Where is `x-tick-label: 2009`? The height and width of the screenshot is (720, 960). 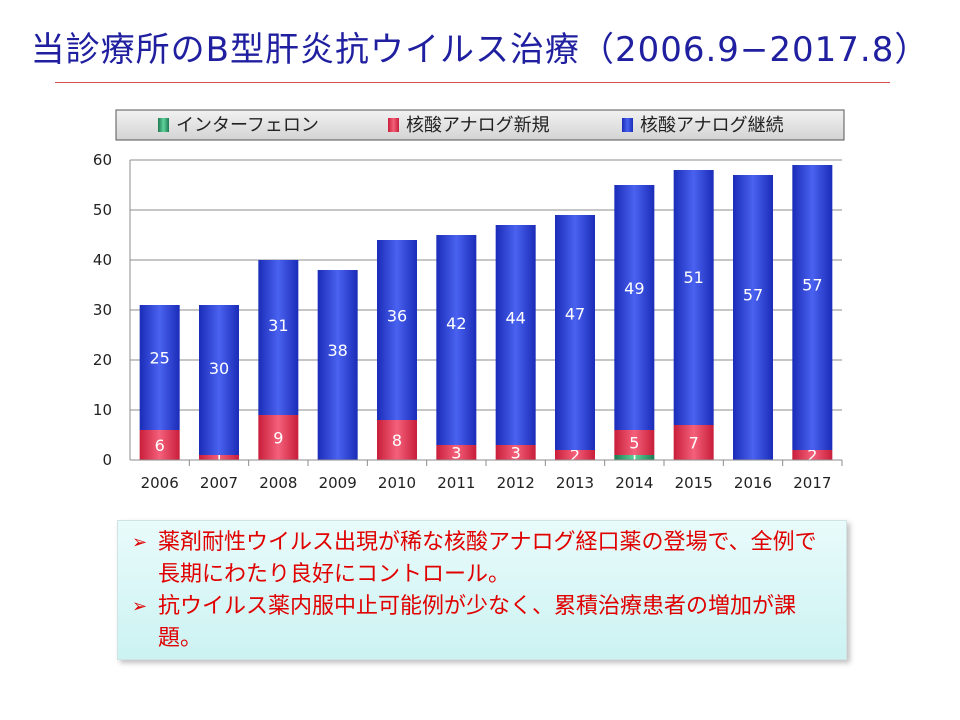
x-tick-label: 2009 is located at coordinates (338, 483).